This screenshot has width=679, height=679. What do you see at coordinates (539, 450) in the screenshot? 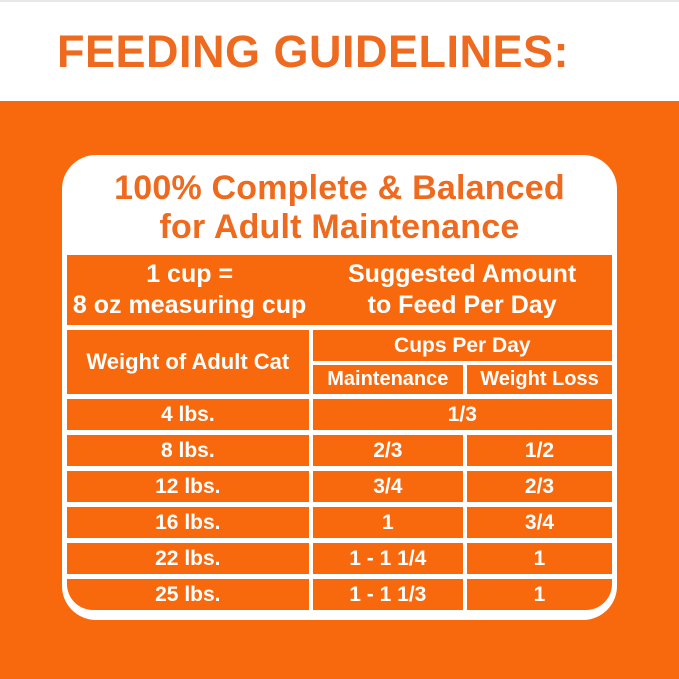
I see `weight-loss-cell: 1/2` at bounding box center [539, 450].